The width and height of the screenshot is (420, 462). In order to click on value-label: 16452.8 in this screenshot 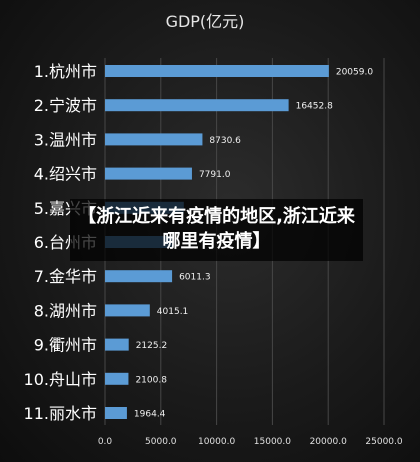, I will do `click(314, 107)`.